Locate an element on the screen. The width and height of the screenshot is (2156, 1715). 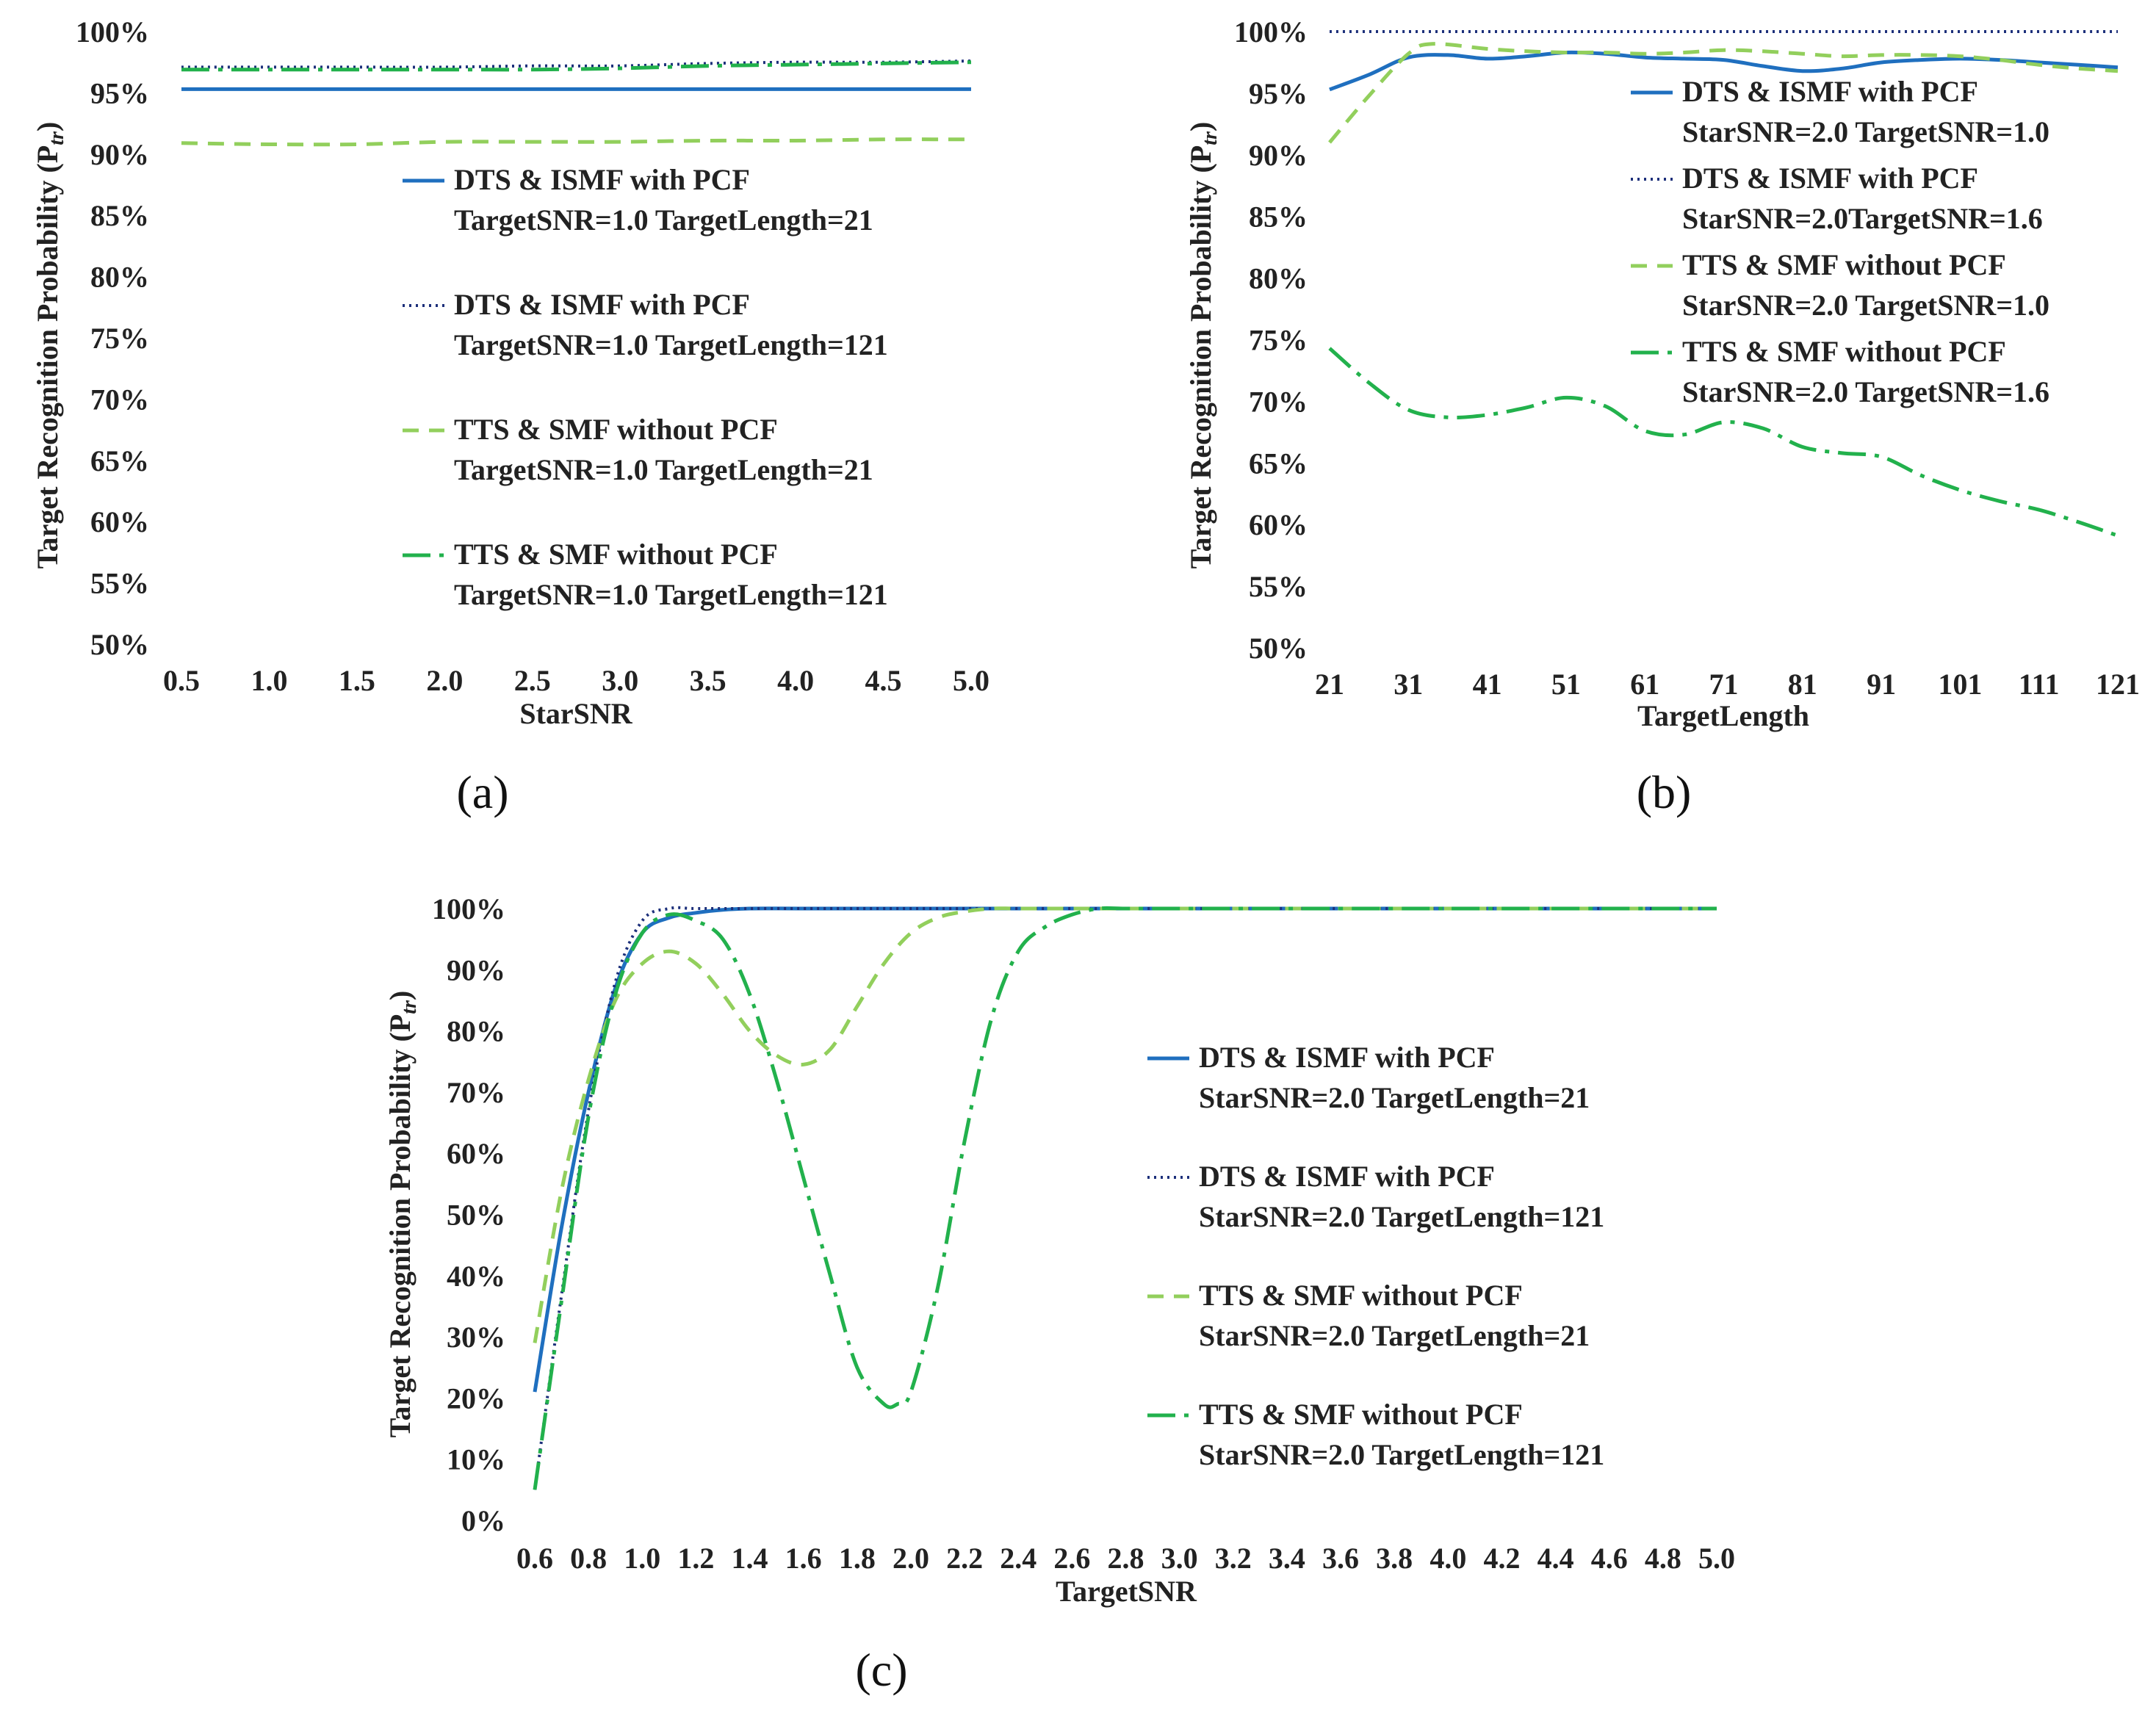
x-tick-label: 1.6 is located at coordinates (803, 1558).